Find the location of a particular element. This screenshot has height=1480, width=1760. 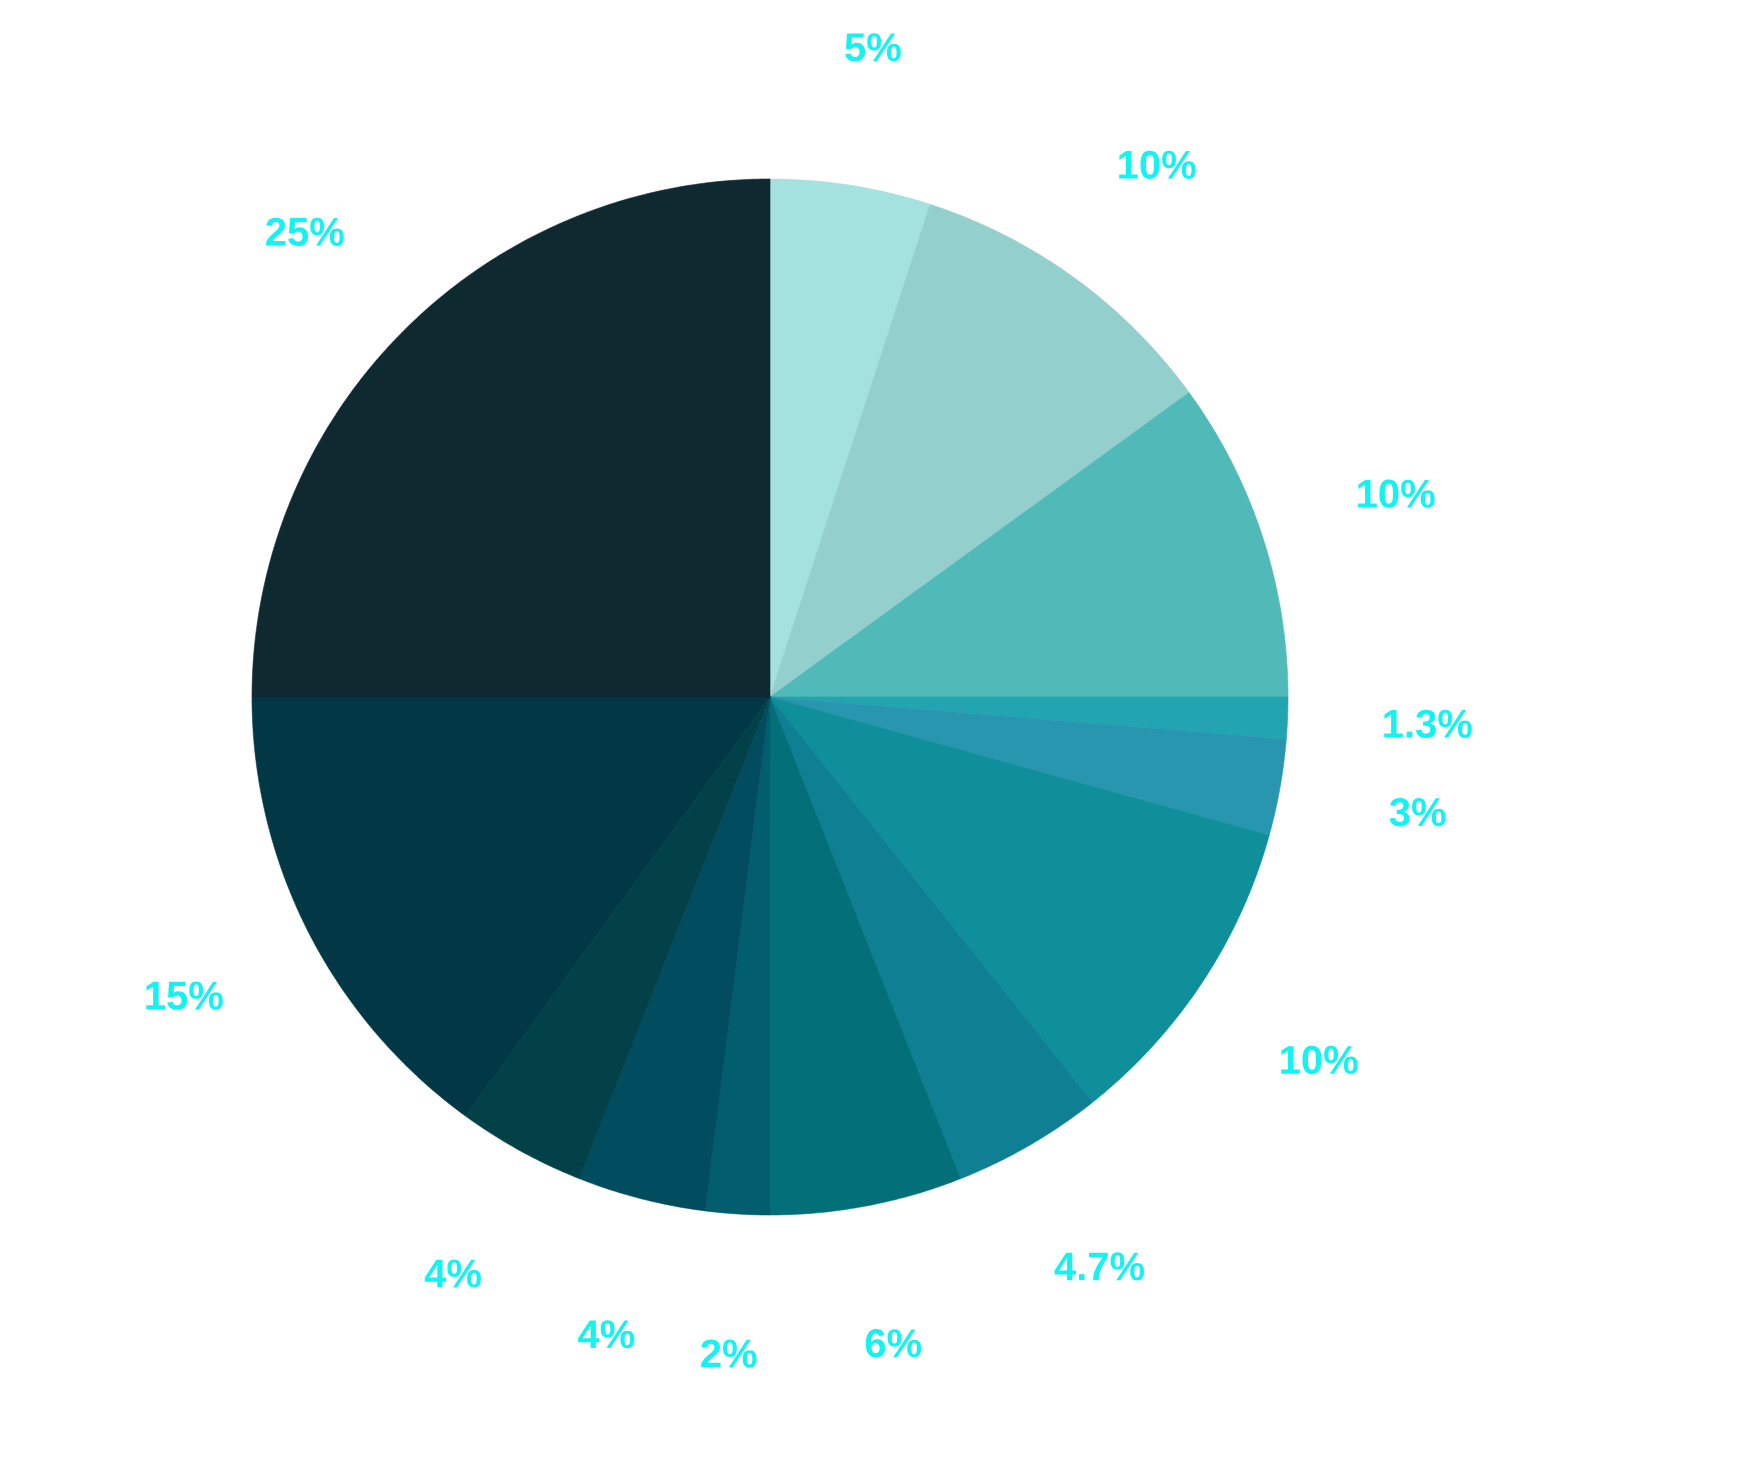

data-label: 2% is located at coordinates (729, 1353).